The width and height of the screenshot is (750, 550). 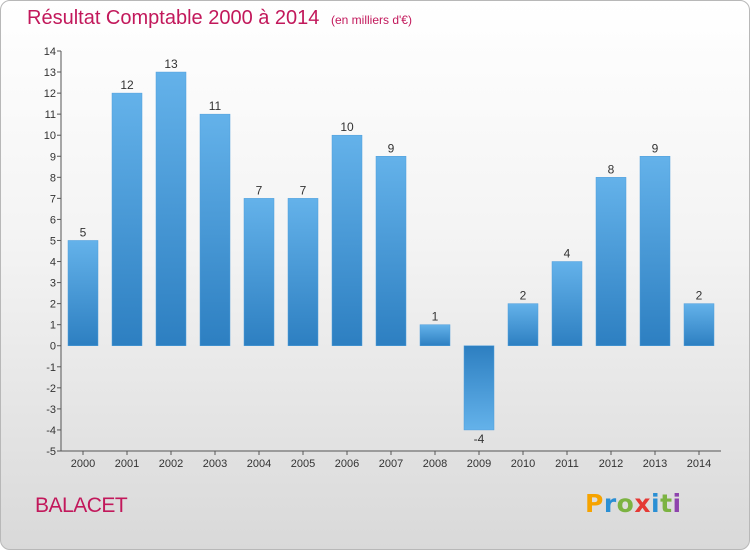 What do you see at coordinates (83, 464) in the screenshot?
I see `x-tick-label: 2000` at bounding box center [83, 464].